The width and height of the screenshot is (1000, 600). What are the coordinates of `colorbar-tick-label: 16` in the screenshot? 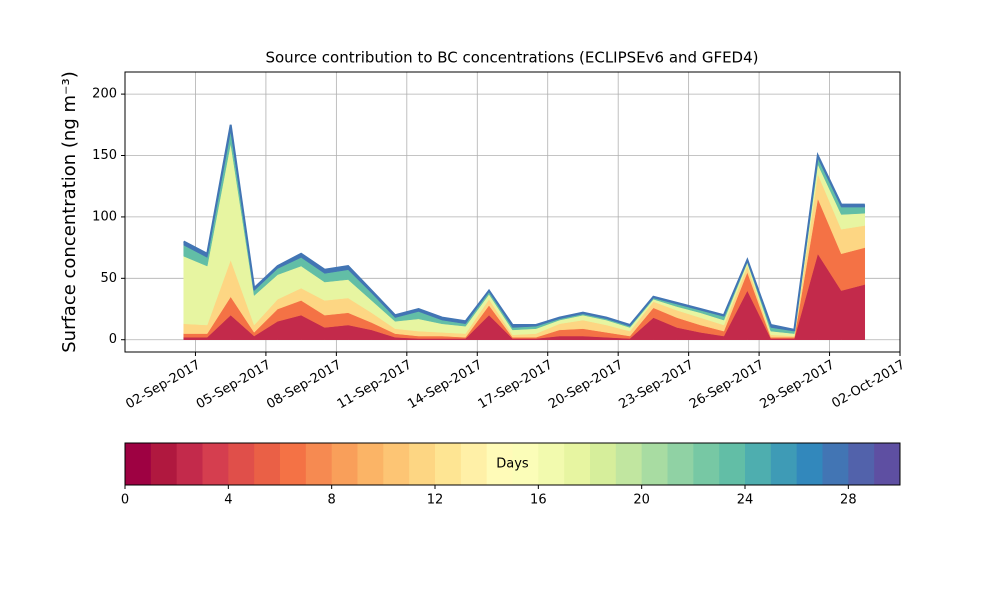 It's located at (538, 500).